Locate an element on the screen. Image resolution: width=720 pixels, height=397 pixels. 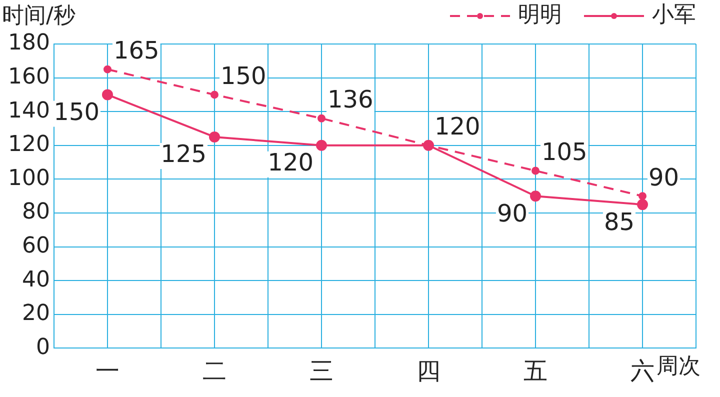
data-label: 105 is located at coordinates (565, 152).